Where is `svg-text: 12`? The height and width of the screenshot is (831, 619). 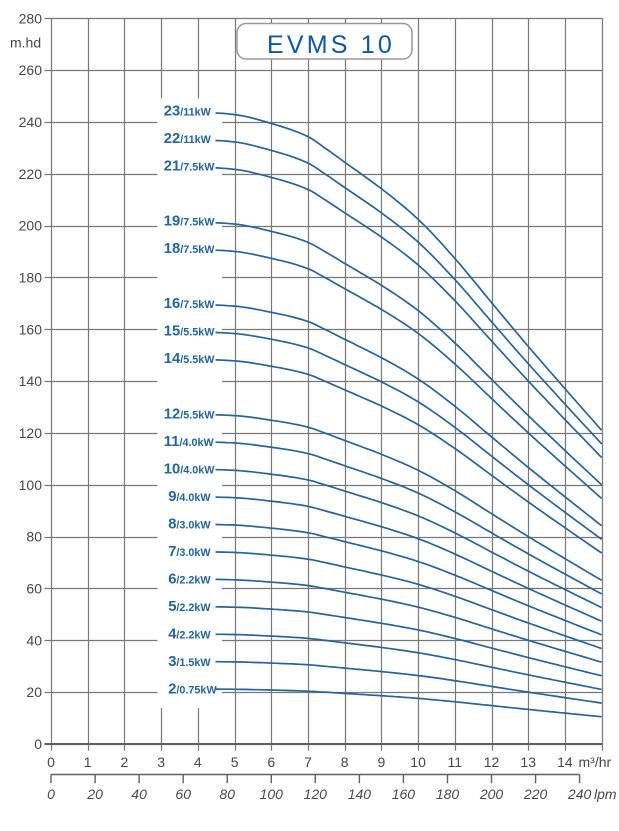 svg-text: 12 is located at coordinates (492, 762).